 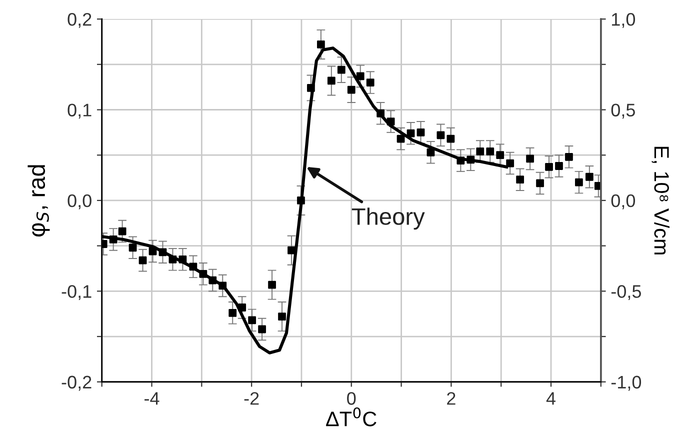 I want to click on x-tick-label: 2, so click(x=451, y=398).